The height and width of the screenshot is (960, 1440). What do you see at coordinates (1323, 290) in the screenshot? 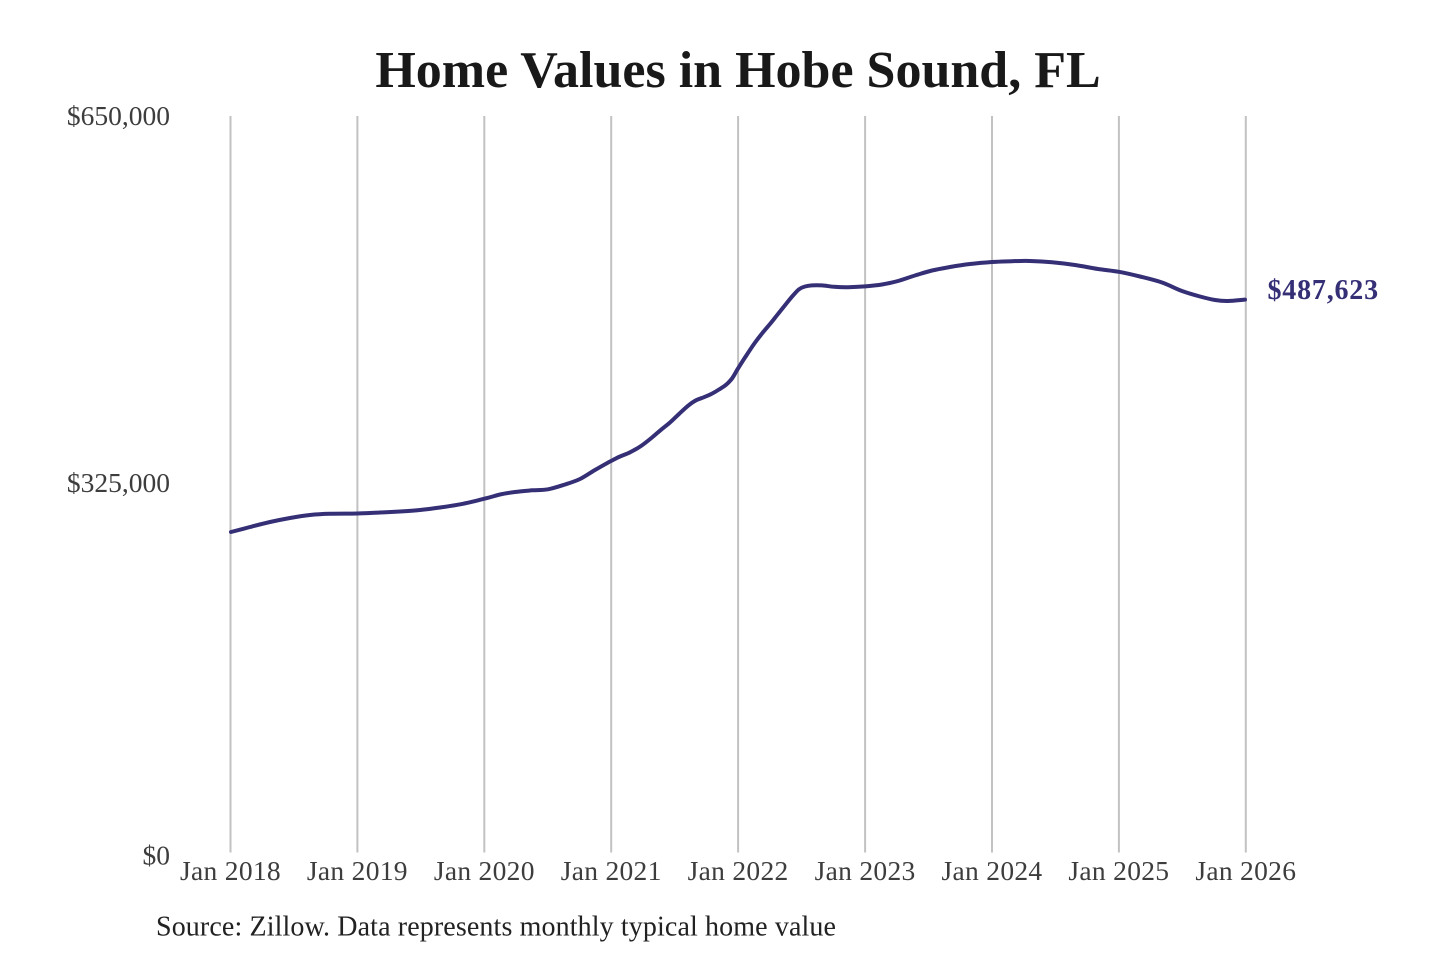
I see `svg-text: $487,623` at bounding box center [1323, 290].